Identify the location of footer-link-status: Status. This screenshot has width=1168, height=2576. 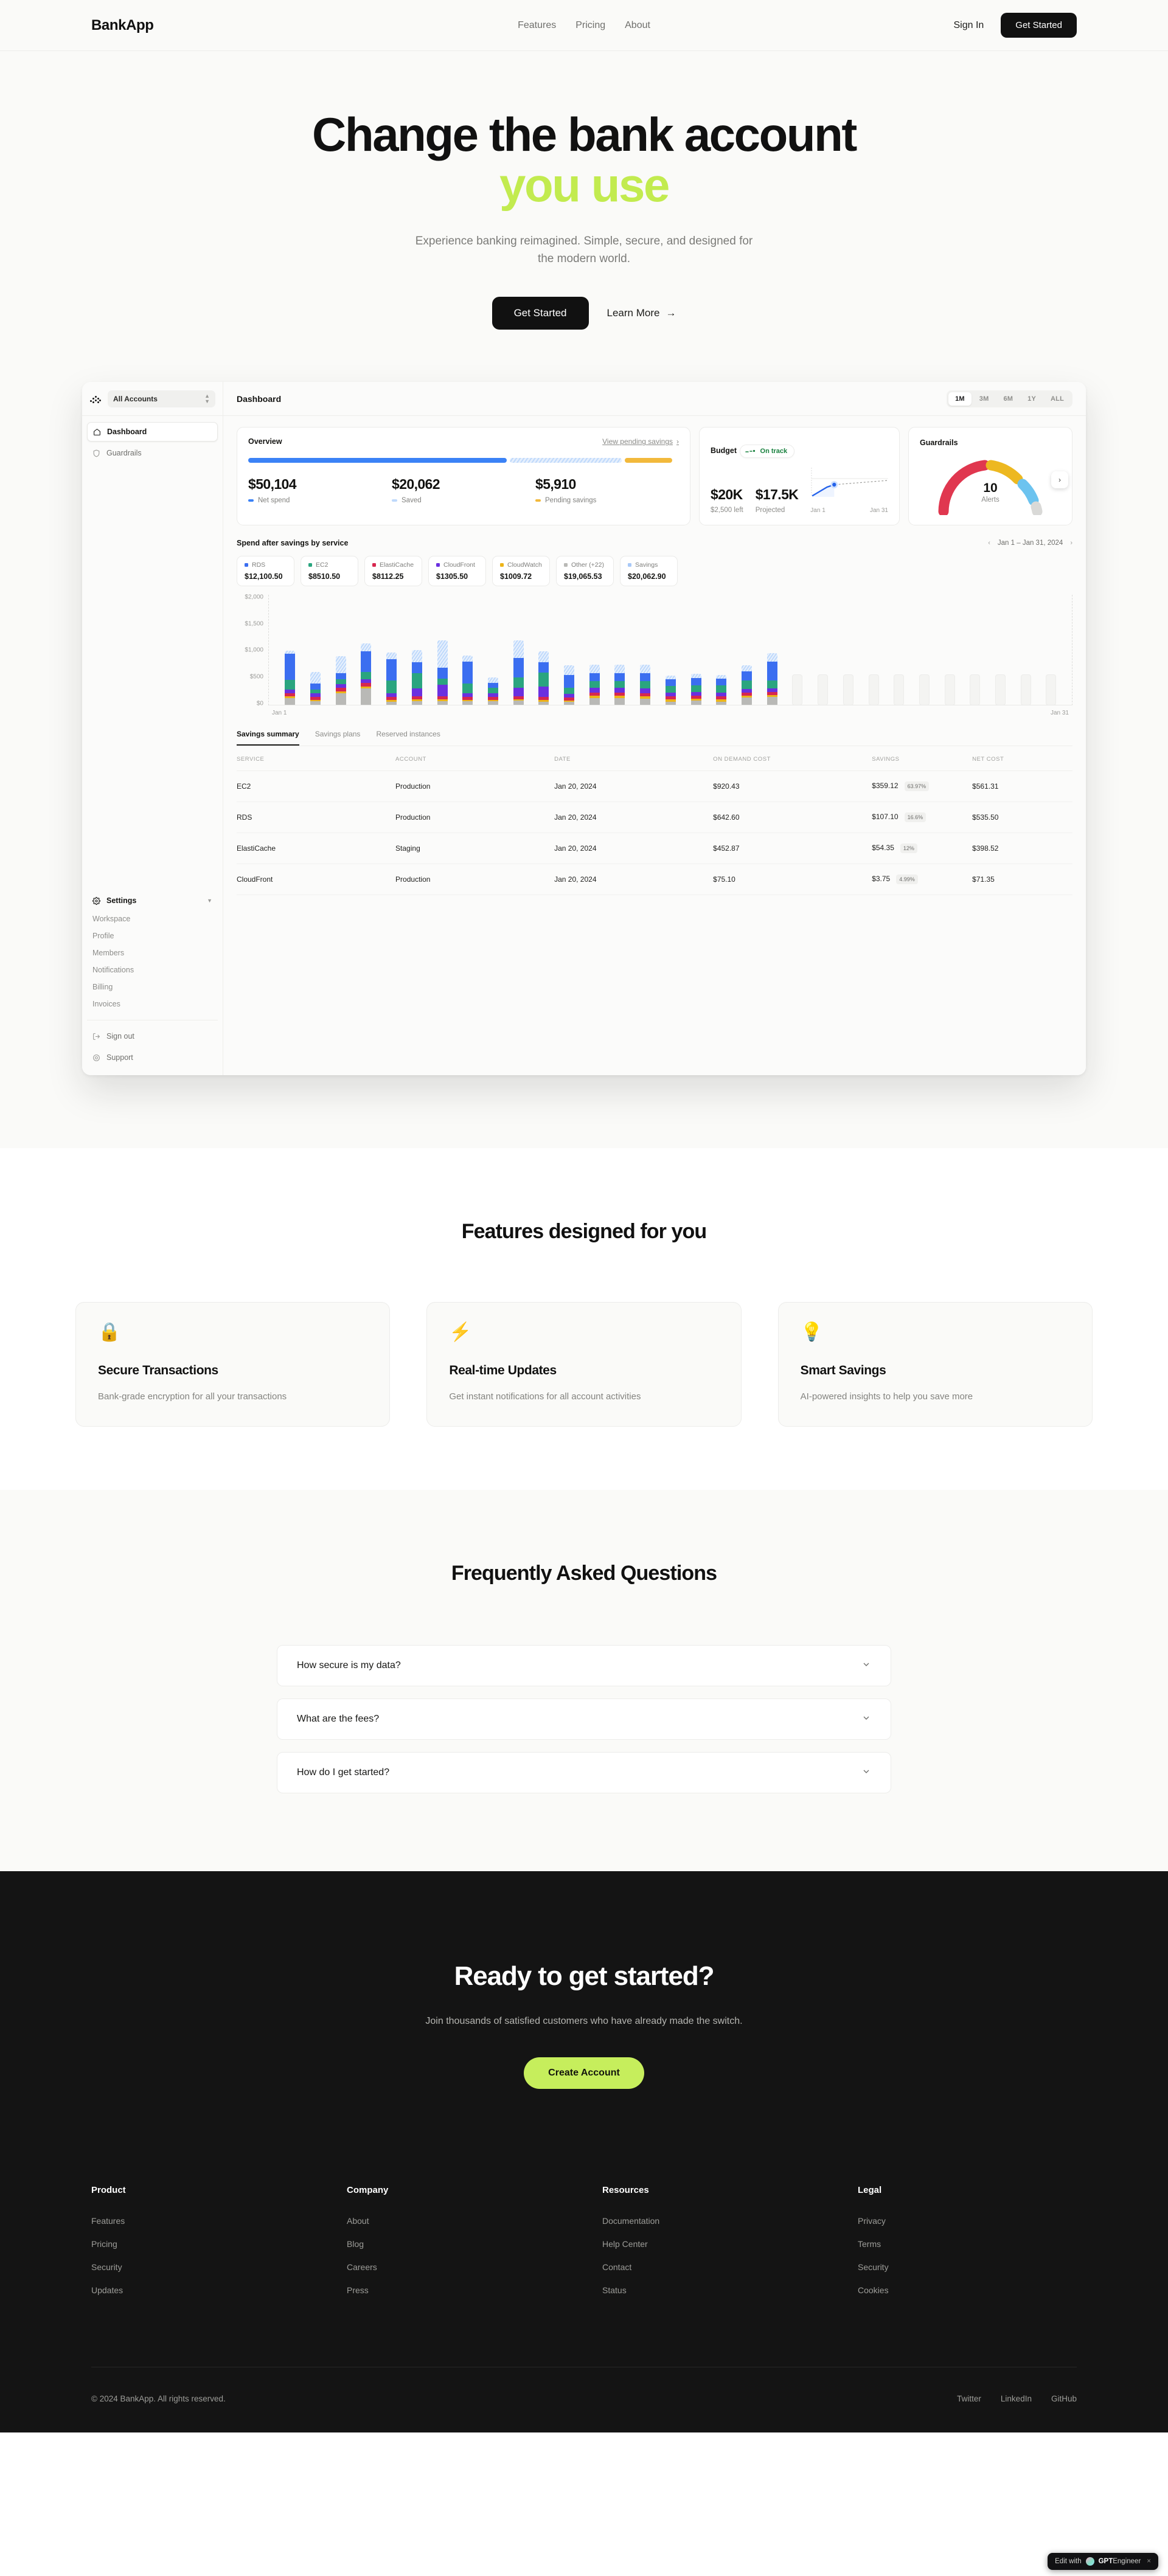
(614, 2290).